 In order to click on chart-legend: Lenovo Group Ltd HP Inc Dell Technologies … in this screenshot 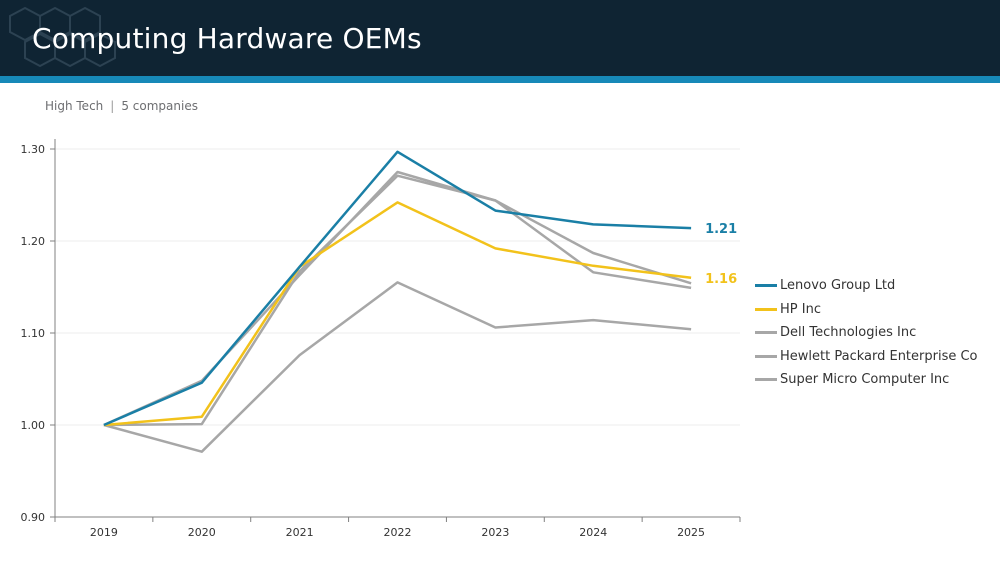, I will do `click(866, 333)`.